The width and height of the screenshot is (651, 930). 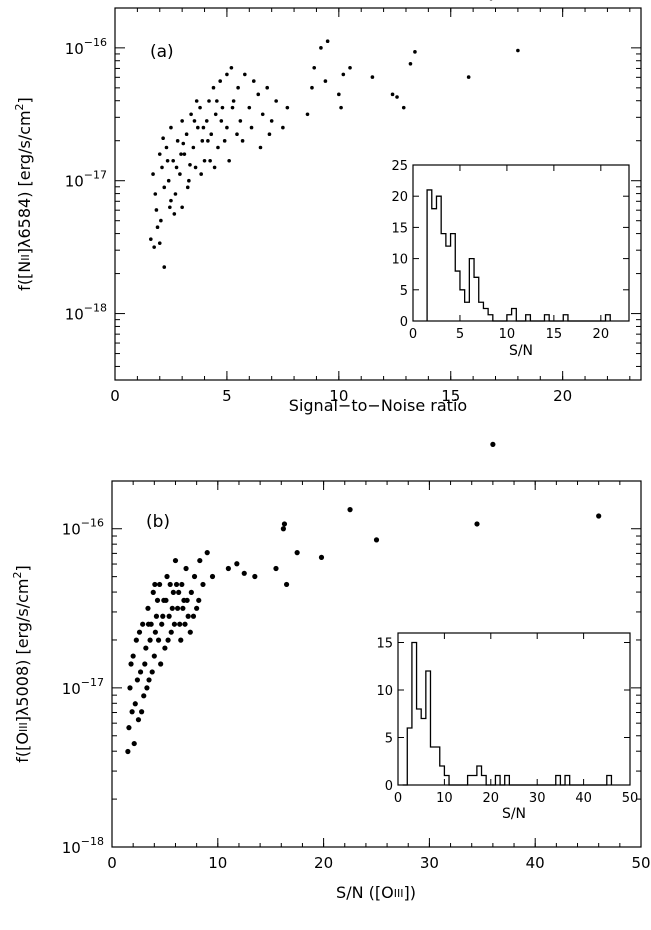 I want to click on x-tick-label: 10, so click(x=217, y=863).